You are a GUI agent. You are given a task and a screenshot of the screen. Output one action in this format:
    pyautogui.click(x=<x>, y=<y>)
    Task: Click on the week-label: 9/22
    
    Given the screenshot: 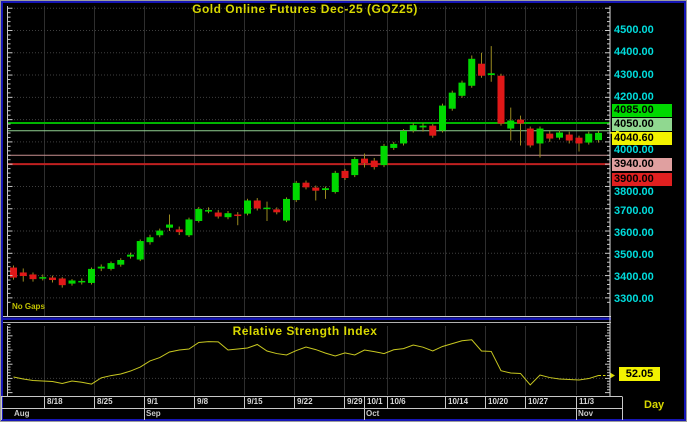 What is the action you would take?
    pyautogui.click(x=305, y=401)
    